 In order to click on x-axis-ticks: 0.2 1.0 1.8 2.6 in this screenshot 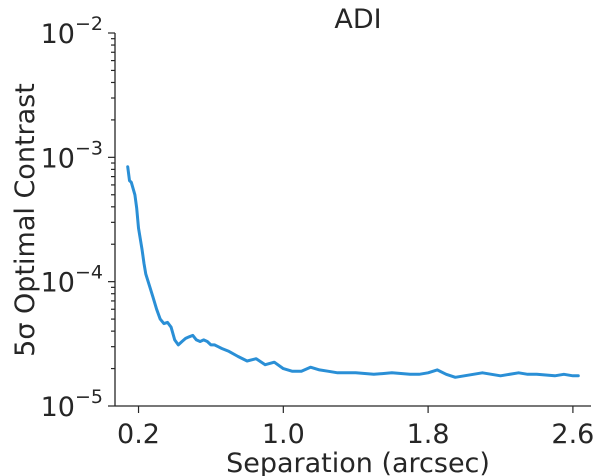, I will do `click(355, 428)`.